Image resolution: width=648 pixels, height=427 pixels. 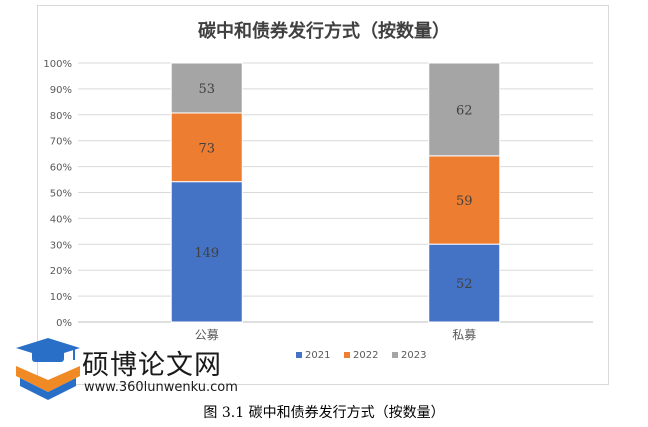 What do you see at coordinates (207, 335) in the screenshot?
I see `x-tick-label: 公募` at bounding box center [207, 335].